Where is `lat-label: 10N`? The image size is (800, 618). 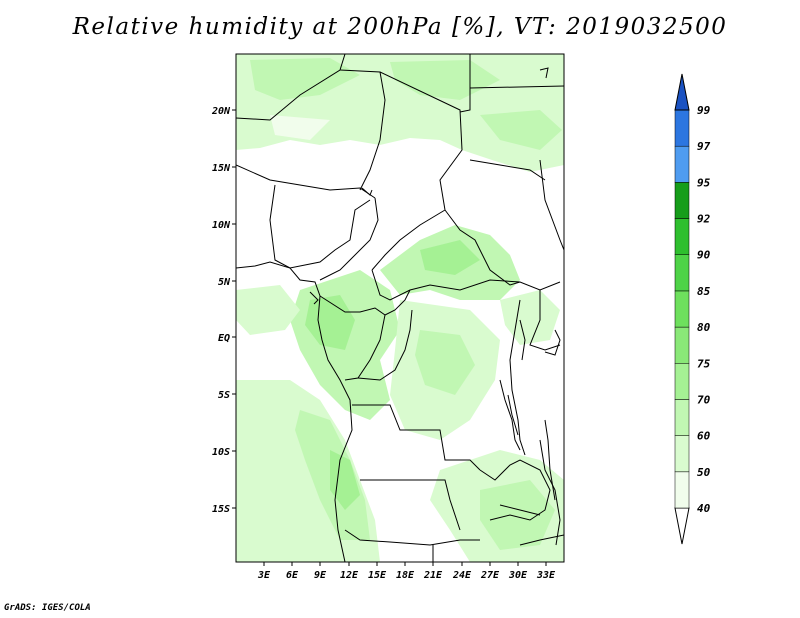 lat-label: 10N is located at coordinates (221, 225).